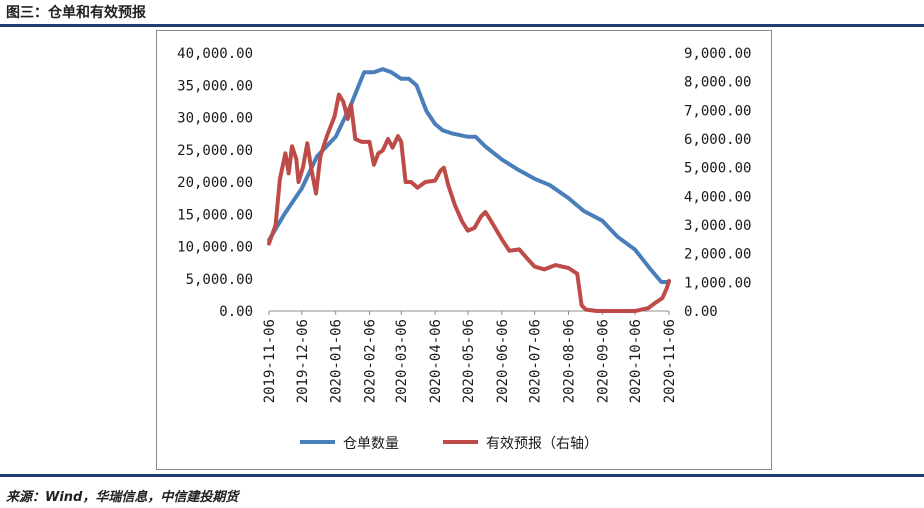 The image size is (924, 508). Describe the element at coordinates (542, 444) in the screenshot. I see `legend-label-forecast: 有效预报（右轴）` at that location.